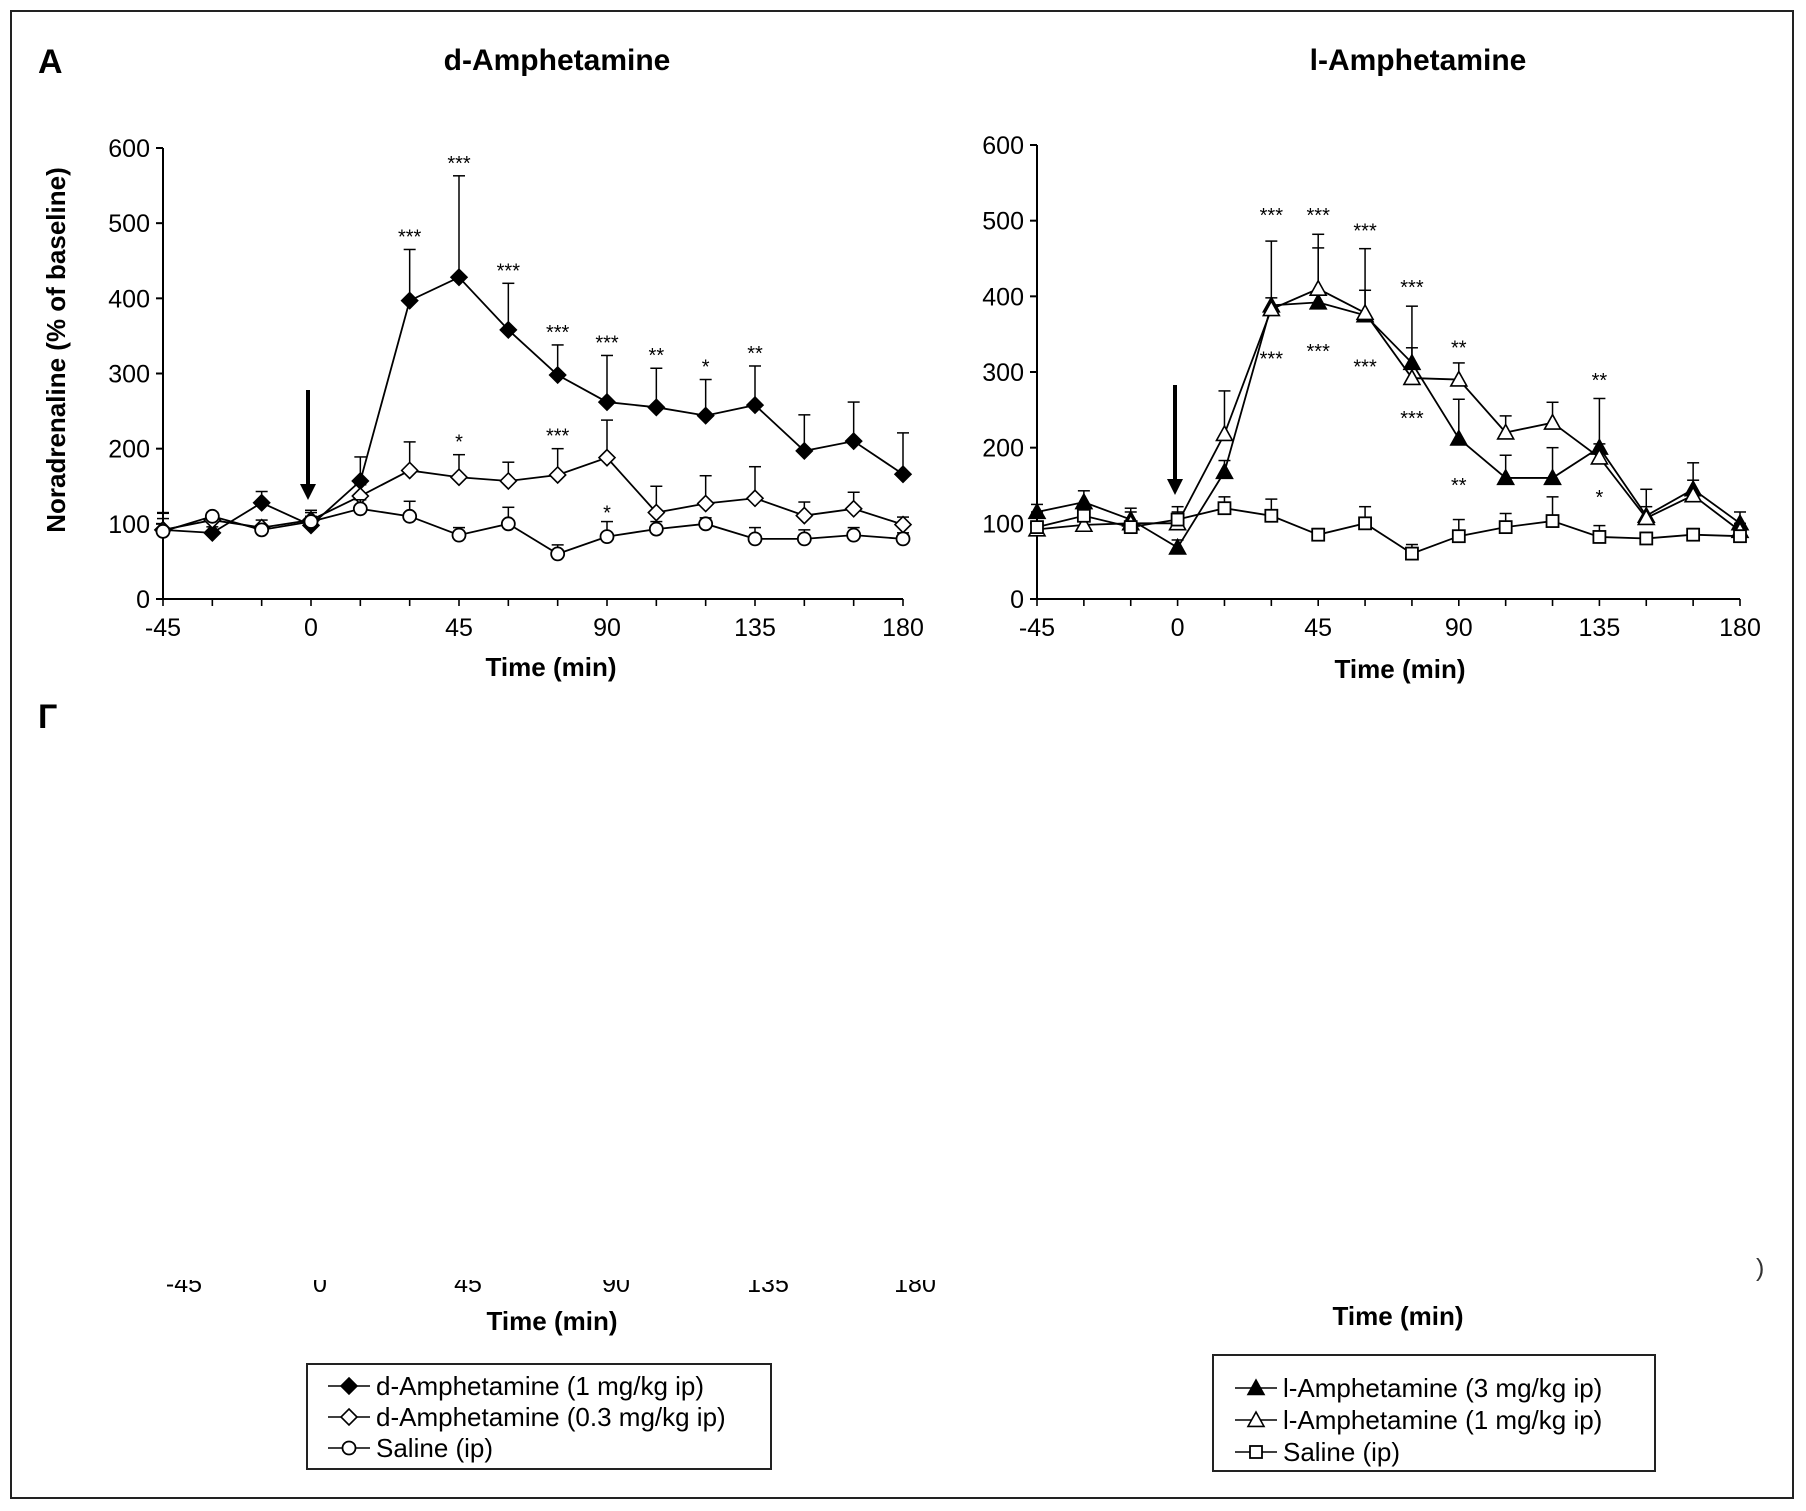 The width and height of the screenshot is (1806, 1511). Describe the element at coordinates (616, 1284) in the screenshot. I see `lower-x-tick-label: 90` at that location.